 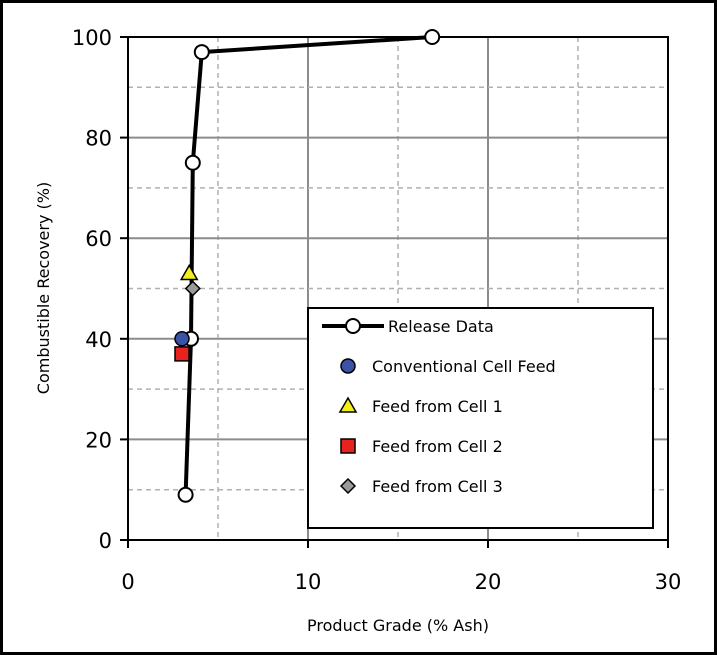 I want to click on series-diamond, so click(x=192, y=288).